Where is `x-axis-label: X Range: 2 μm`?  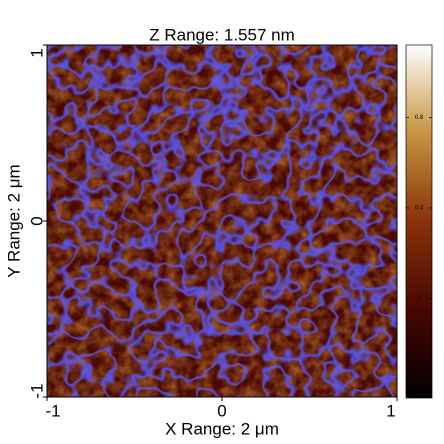
x-axis-label: X Range: 2 μm is located at coordinates (222, 428).